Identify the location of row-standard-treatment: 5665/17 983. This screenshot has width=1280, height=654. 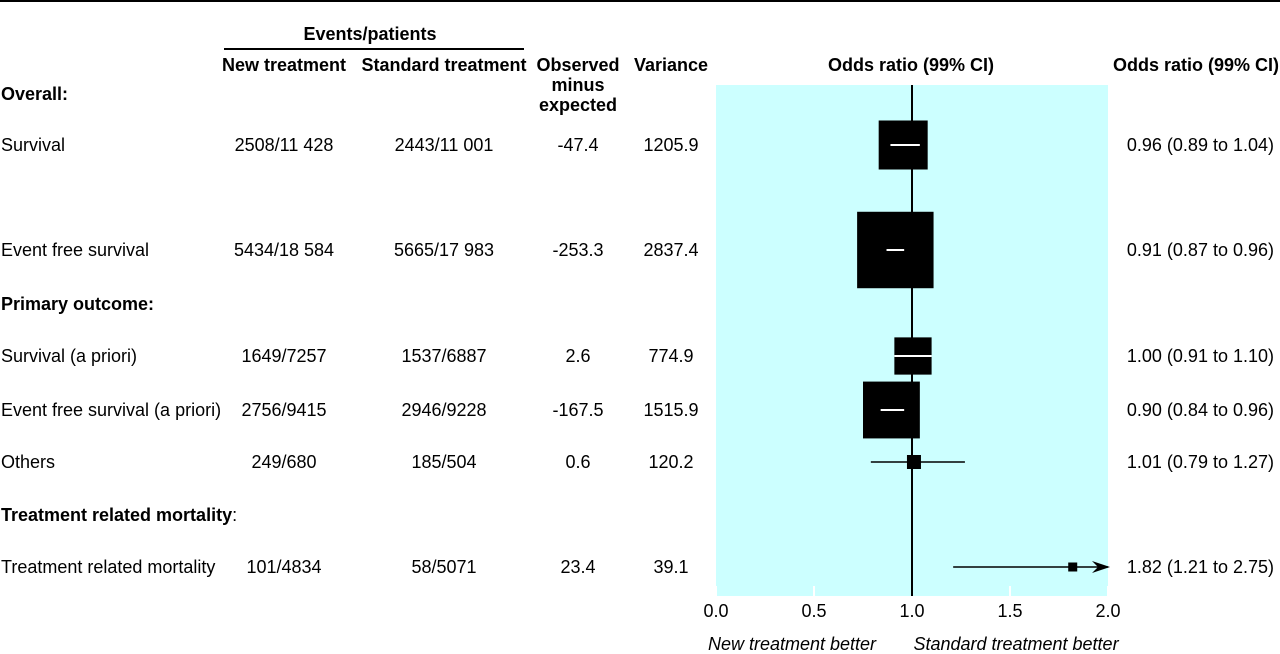
(444, 250).